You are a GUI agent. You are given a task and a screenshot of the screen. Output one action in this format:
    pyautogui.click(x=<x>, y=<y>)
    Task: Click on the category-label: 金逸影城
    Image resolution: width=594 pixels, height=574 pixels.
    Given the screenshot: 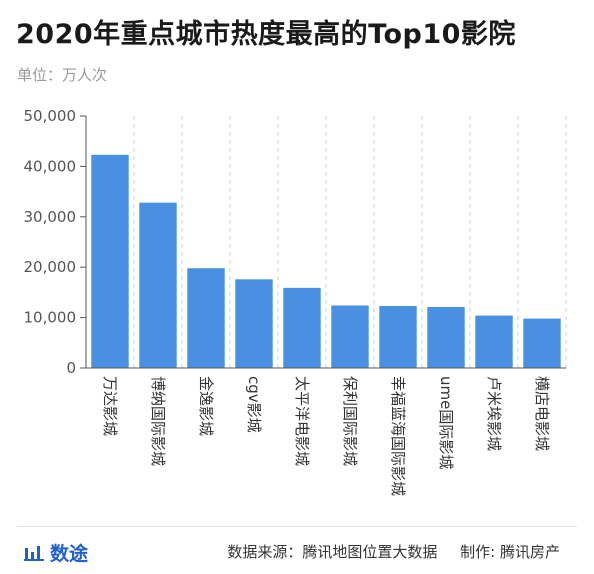 What is the action you would take?
    pyautogui.click(x=206, y=406)
    